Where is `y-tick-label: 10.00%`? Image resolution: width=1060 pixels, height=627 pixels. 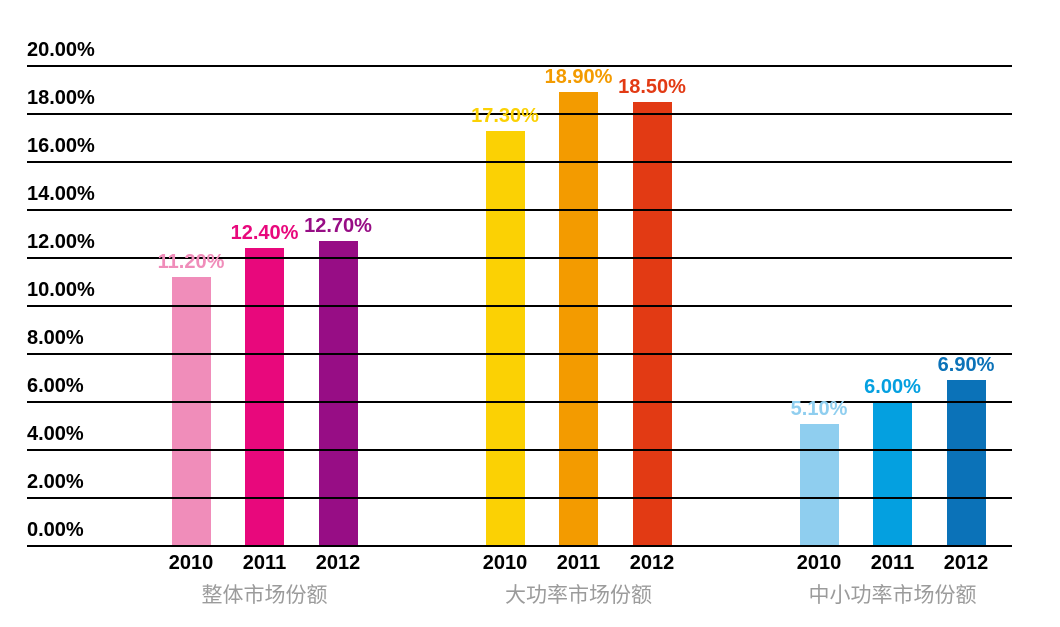 y-tick-label: 10.00% is located at coordinates (61, 290).